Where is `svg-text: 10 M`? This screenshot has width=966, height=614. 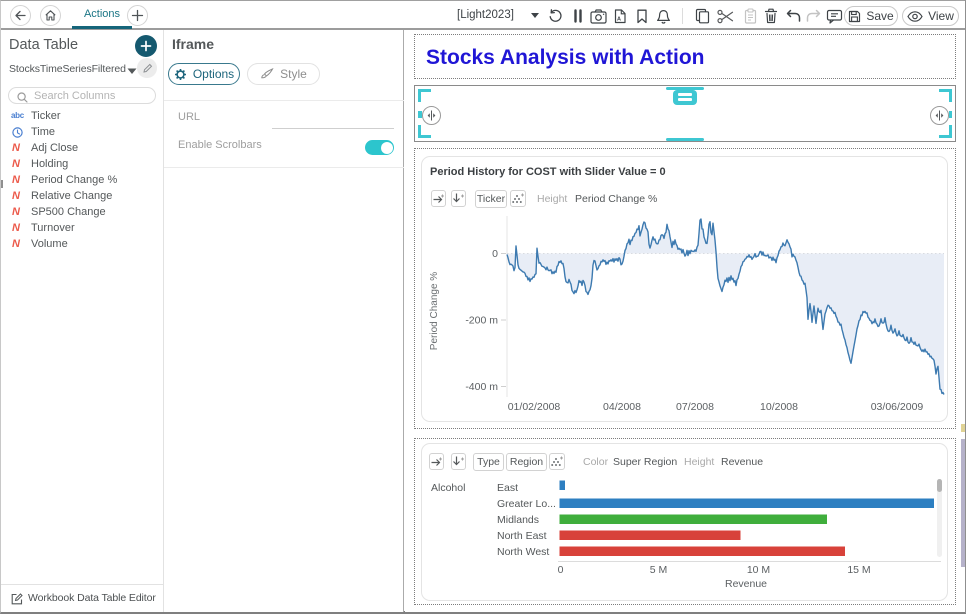 svg-text: 10 M is located at coordinates (758, 570).